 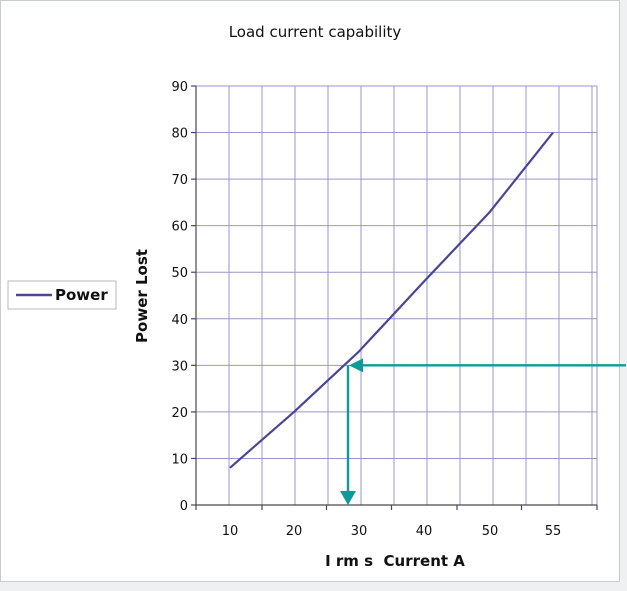 What do you see at coordinates (392, 531) in the screenshot?
I see `x-tick-labels: 10 20 30 40 50 55` at bounding box center [392, 531].